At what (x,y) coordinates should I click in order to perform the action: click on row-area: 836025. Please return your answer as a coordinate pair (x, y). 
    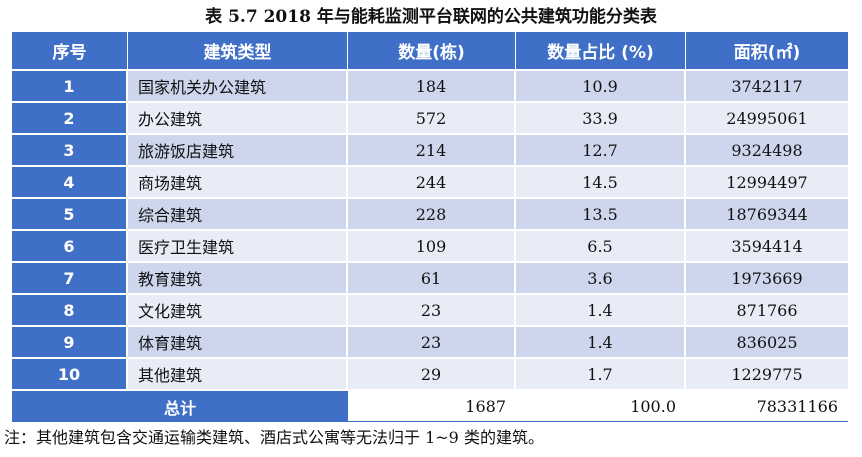
    Looking at the image, I should click on (767, 341).